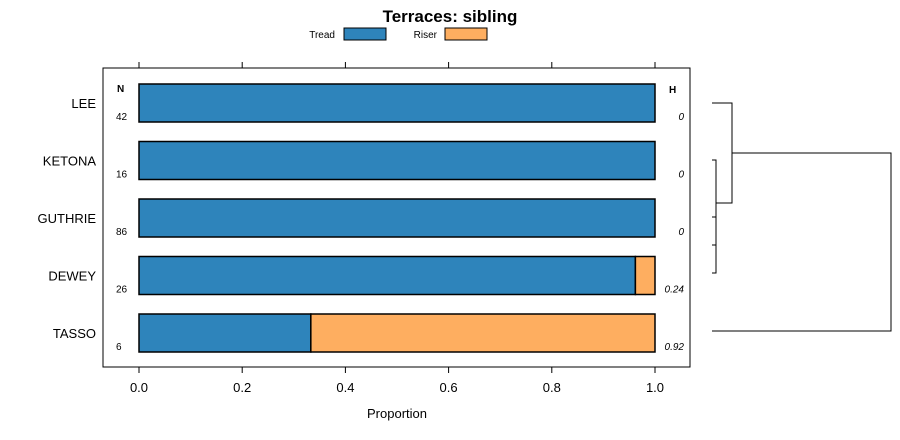  Describe the element at coordinates (675, 290) in the screenshot. I see `h-value-dewey: 0.24` at that location.